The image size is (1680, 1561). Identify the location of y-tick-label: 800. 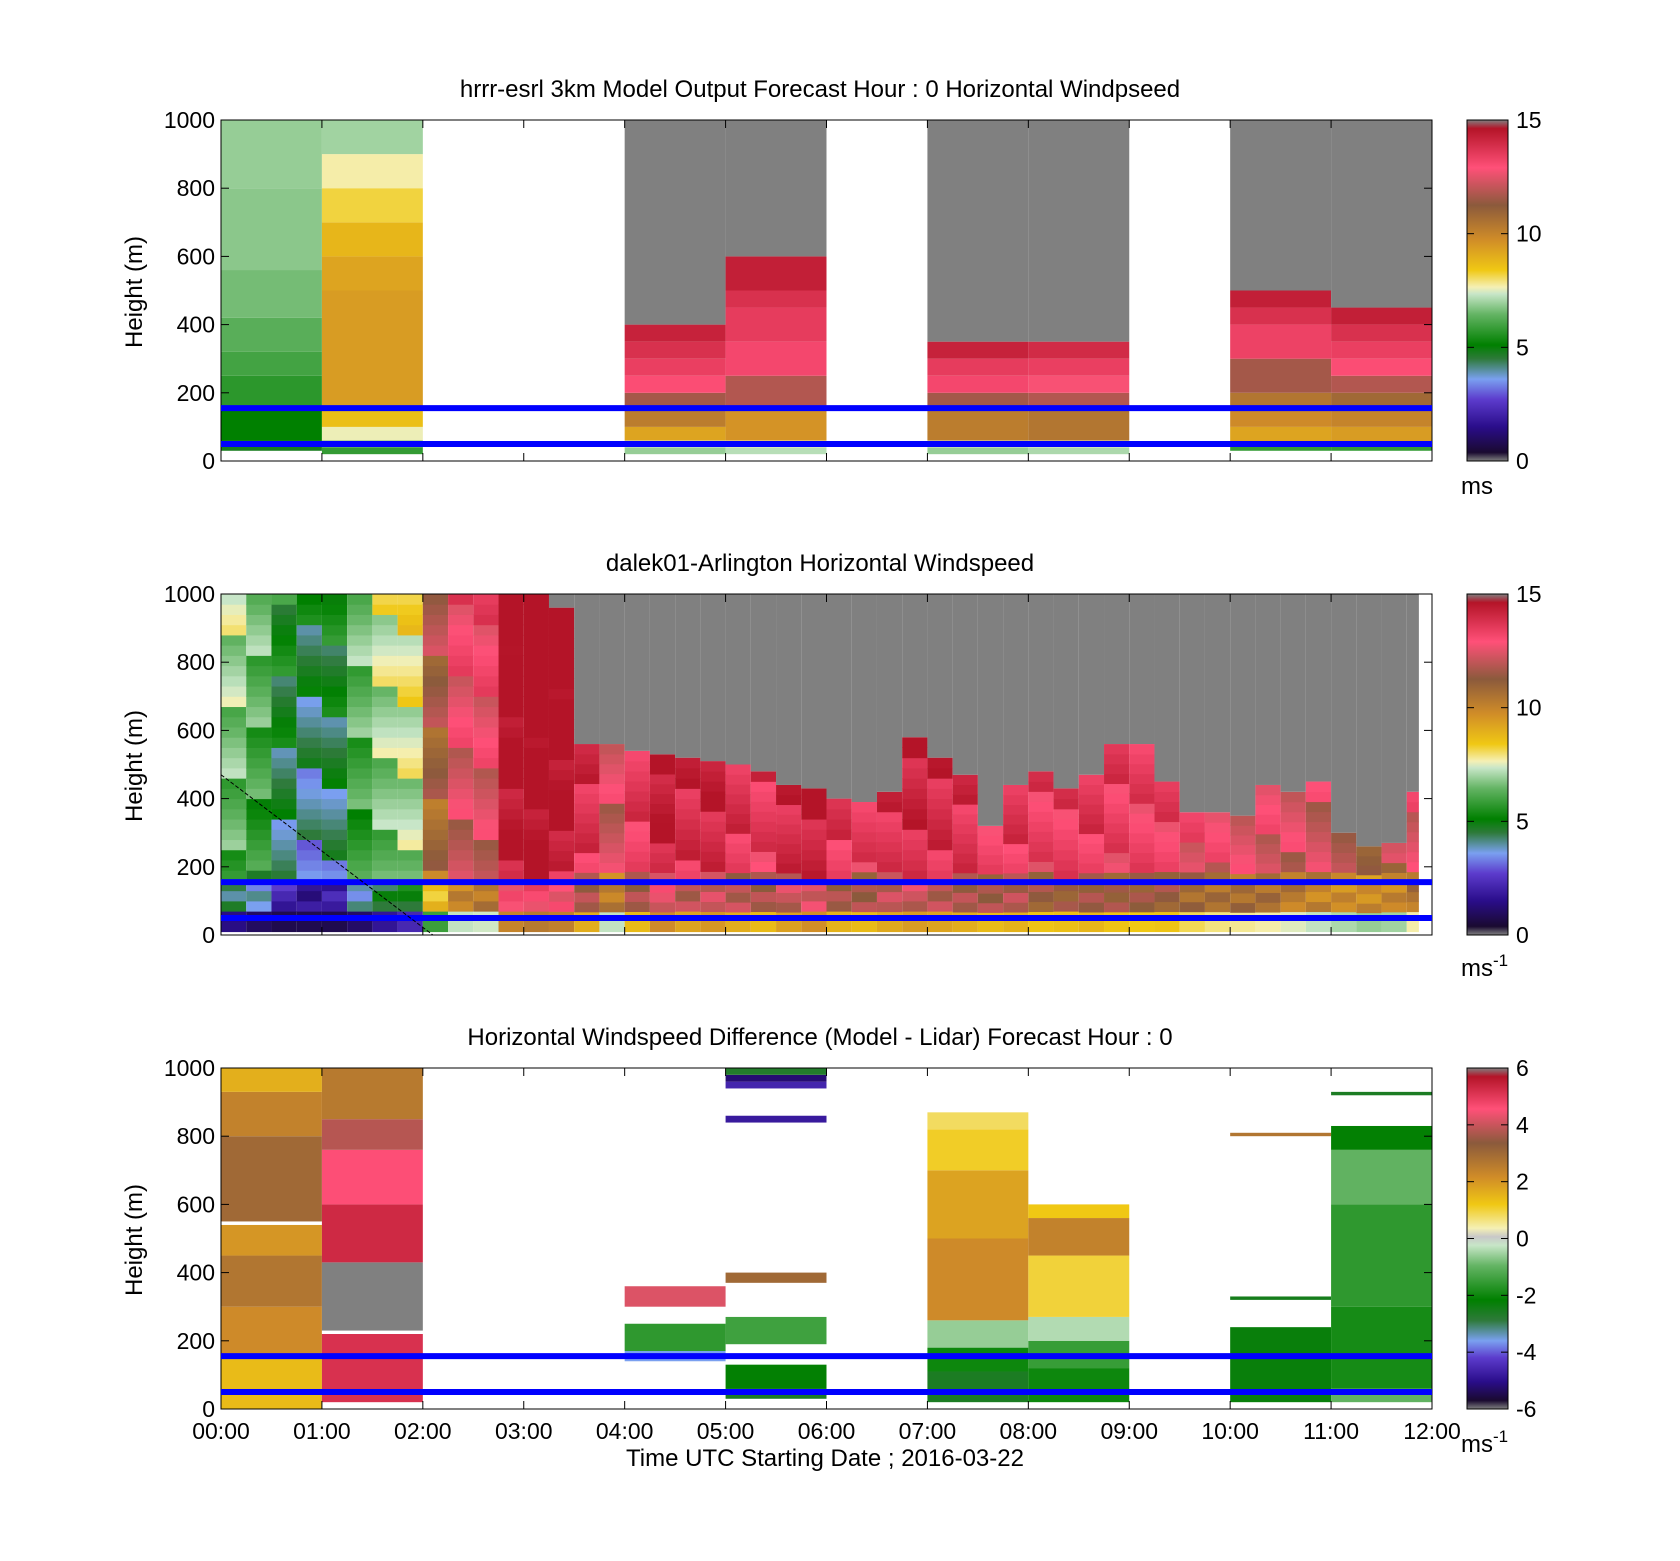
(196, 662).